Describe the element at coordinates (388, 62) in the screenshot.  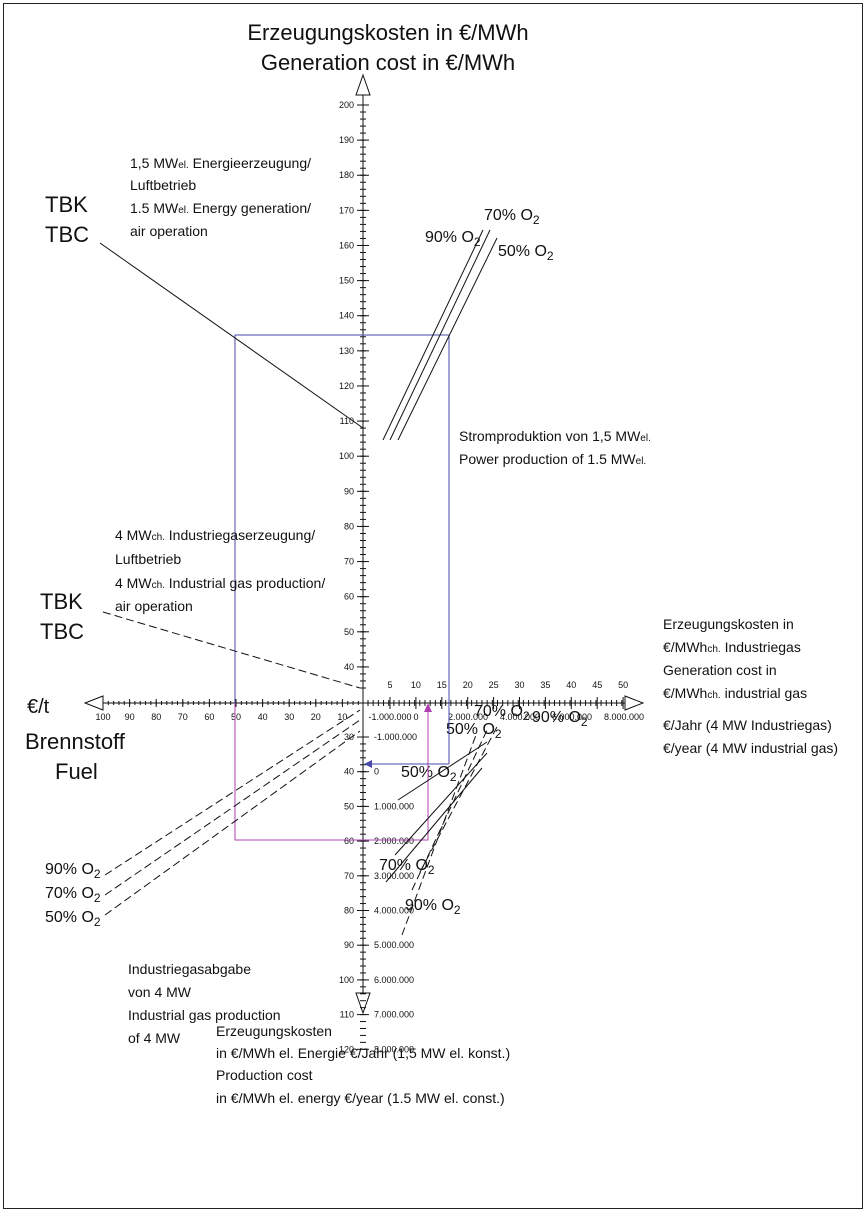
I see `title-en: Generation cost in €/MWh` at that location.